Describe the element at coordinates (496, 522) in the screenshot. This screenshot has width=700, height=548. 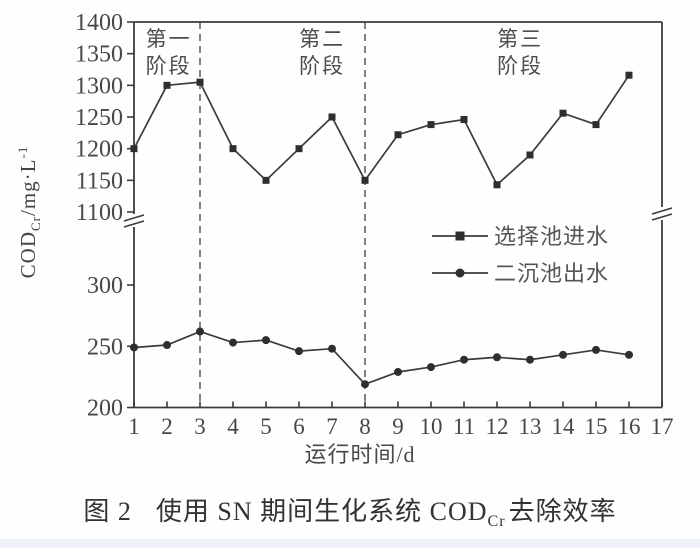
I see `caption-sub: Cr` at that location.